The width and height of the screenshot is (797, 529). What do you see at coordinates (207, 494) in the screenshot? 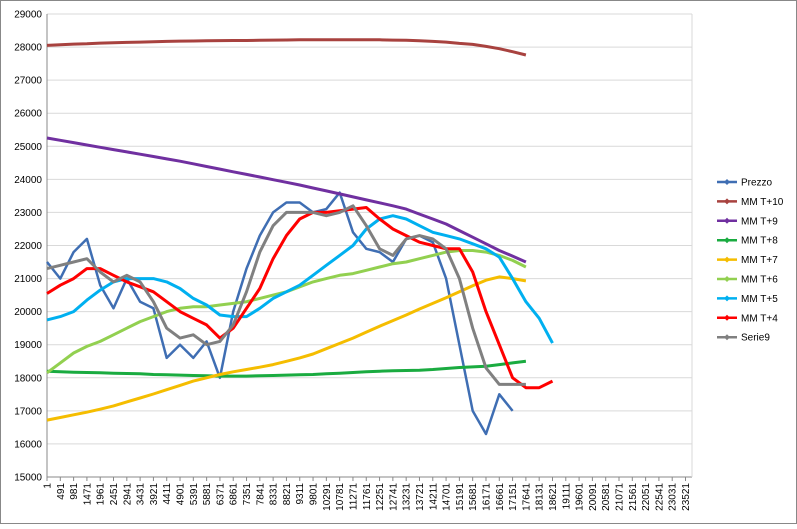
I see `x-tick-label: 5881` at bounding box center [207, 494].